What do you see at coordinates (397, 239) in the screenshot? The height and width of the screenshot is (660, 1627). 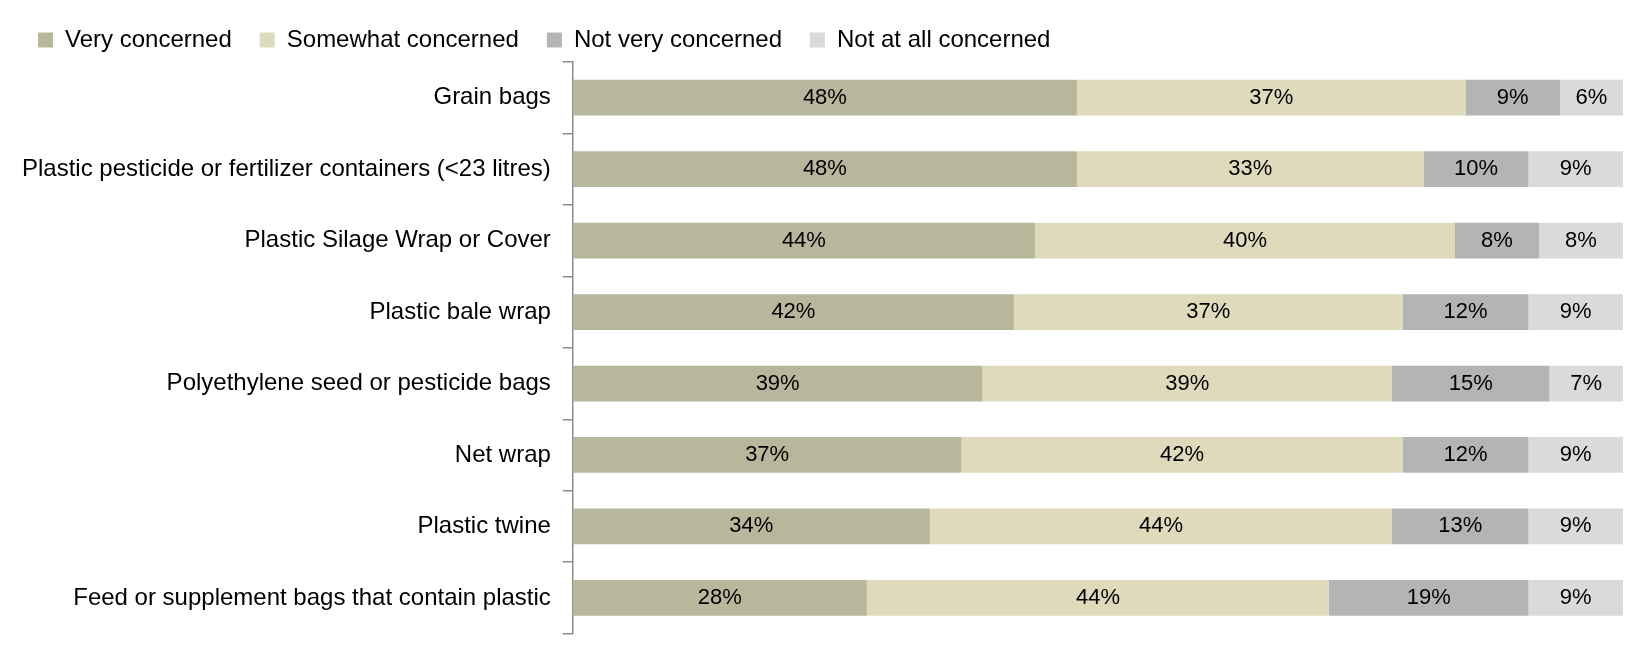 I see `y-tick-label: Plastic Silage Wrap or Cover` at bounding box center [397, 239].